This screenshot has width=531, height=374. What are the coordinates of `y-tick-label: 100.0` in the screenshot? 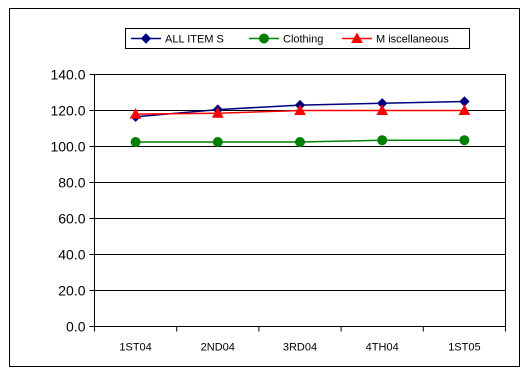 It's located at (67, 147).